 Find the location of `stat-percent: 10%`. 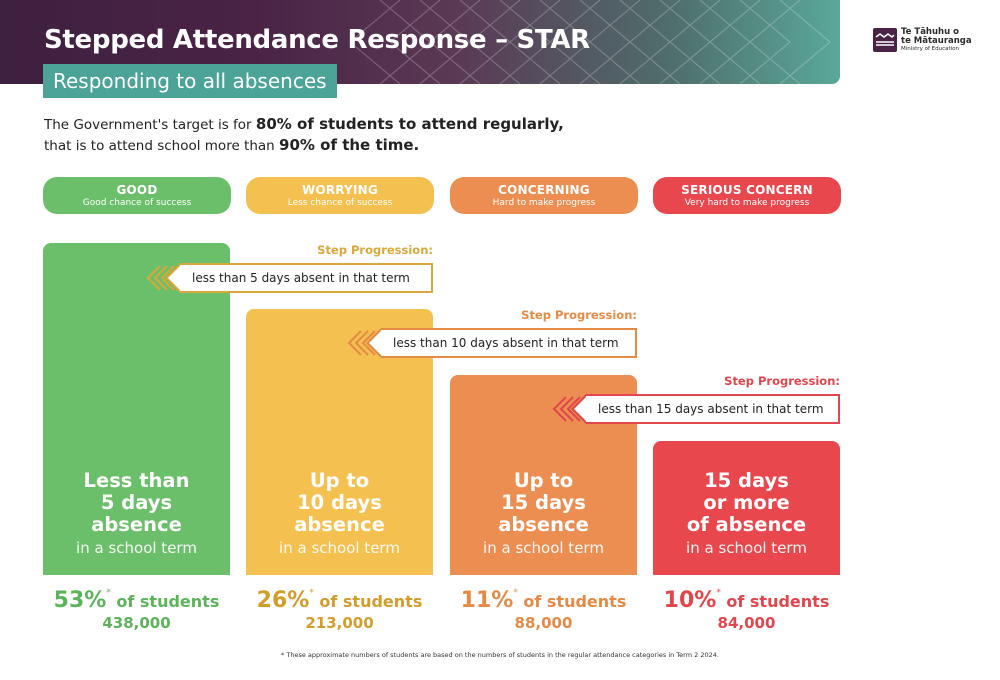

stat-percent: 10% is located at coordinates (690, 600).